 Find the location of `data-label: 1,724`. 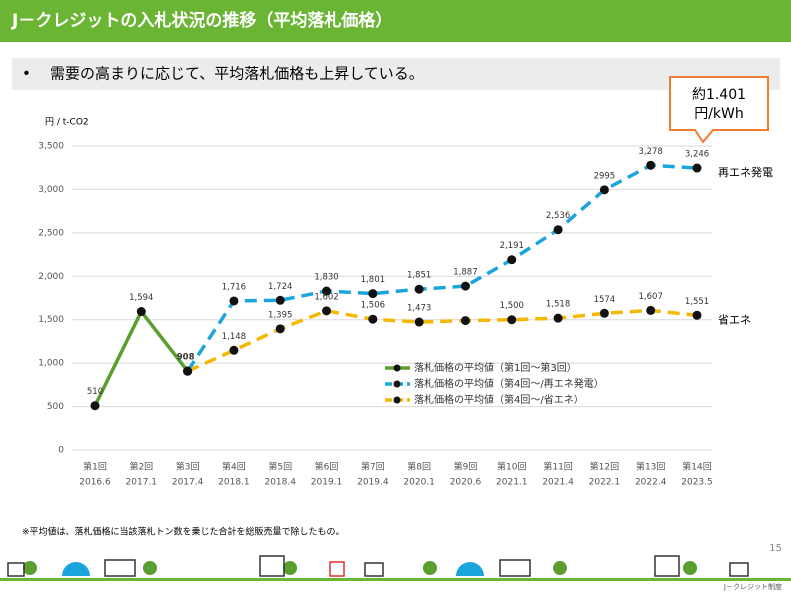

data-label: 1,724 is located at coordinates (280, 287).